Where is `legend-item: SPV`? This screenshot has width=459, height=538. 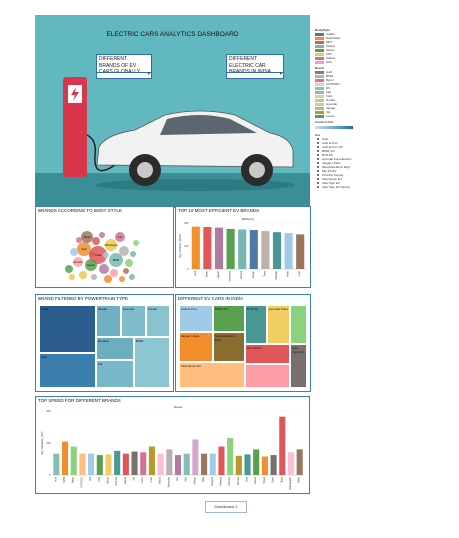
legend-item: SPV is located at coordinates (337, 54).